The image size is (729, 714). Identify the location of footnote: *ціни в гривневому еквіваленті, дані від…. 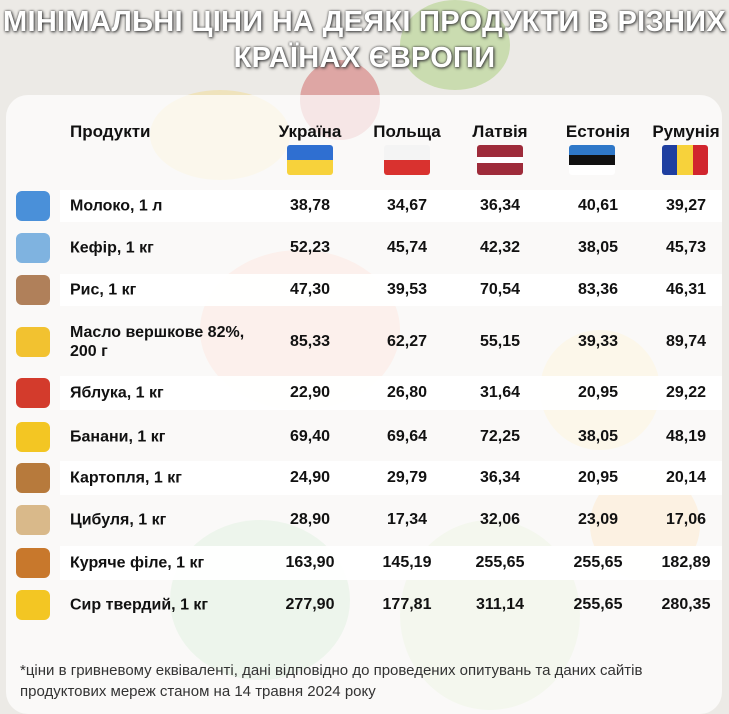
(331, 681).